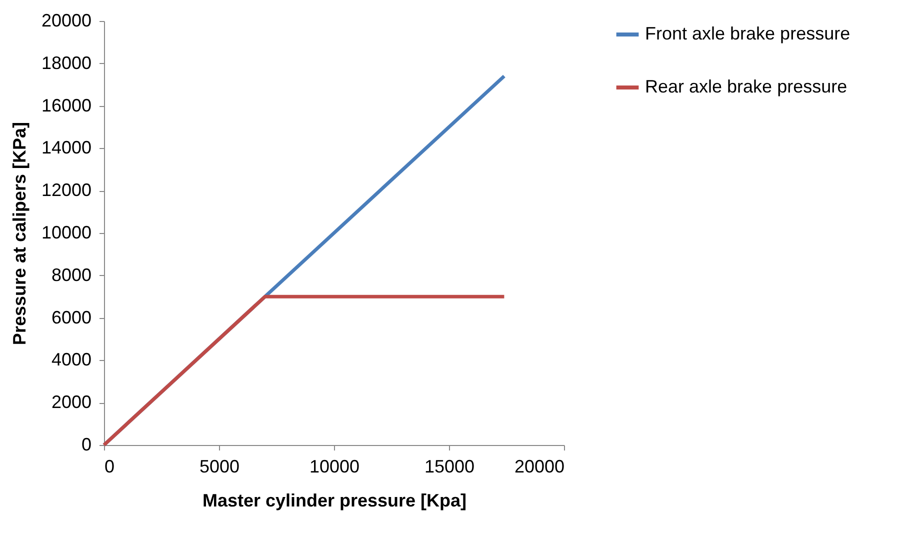  Describe the element at coordinates (66, 148) in the screenshot. I see `y-tick-label: 14000` at that location.